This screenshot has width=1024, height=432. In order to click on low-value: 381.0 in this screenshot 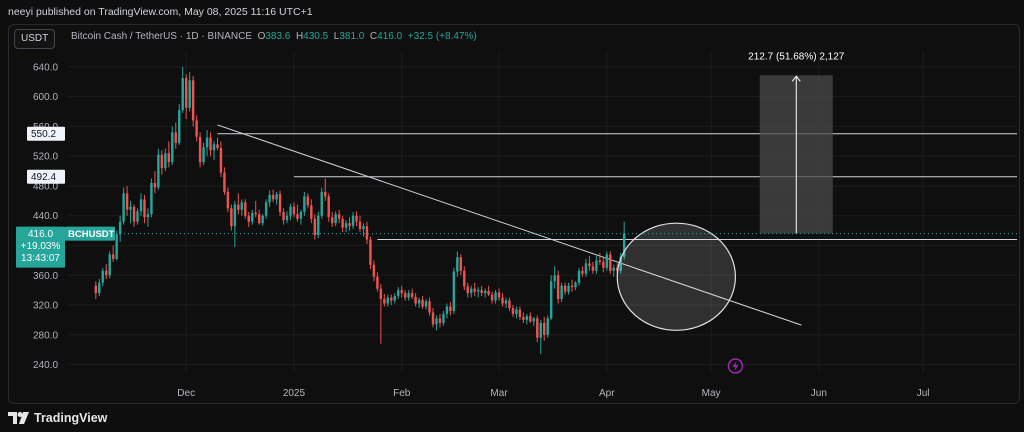, I will do `click(352, 36)`.